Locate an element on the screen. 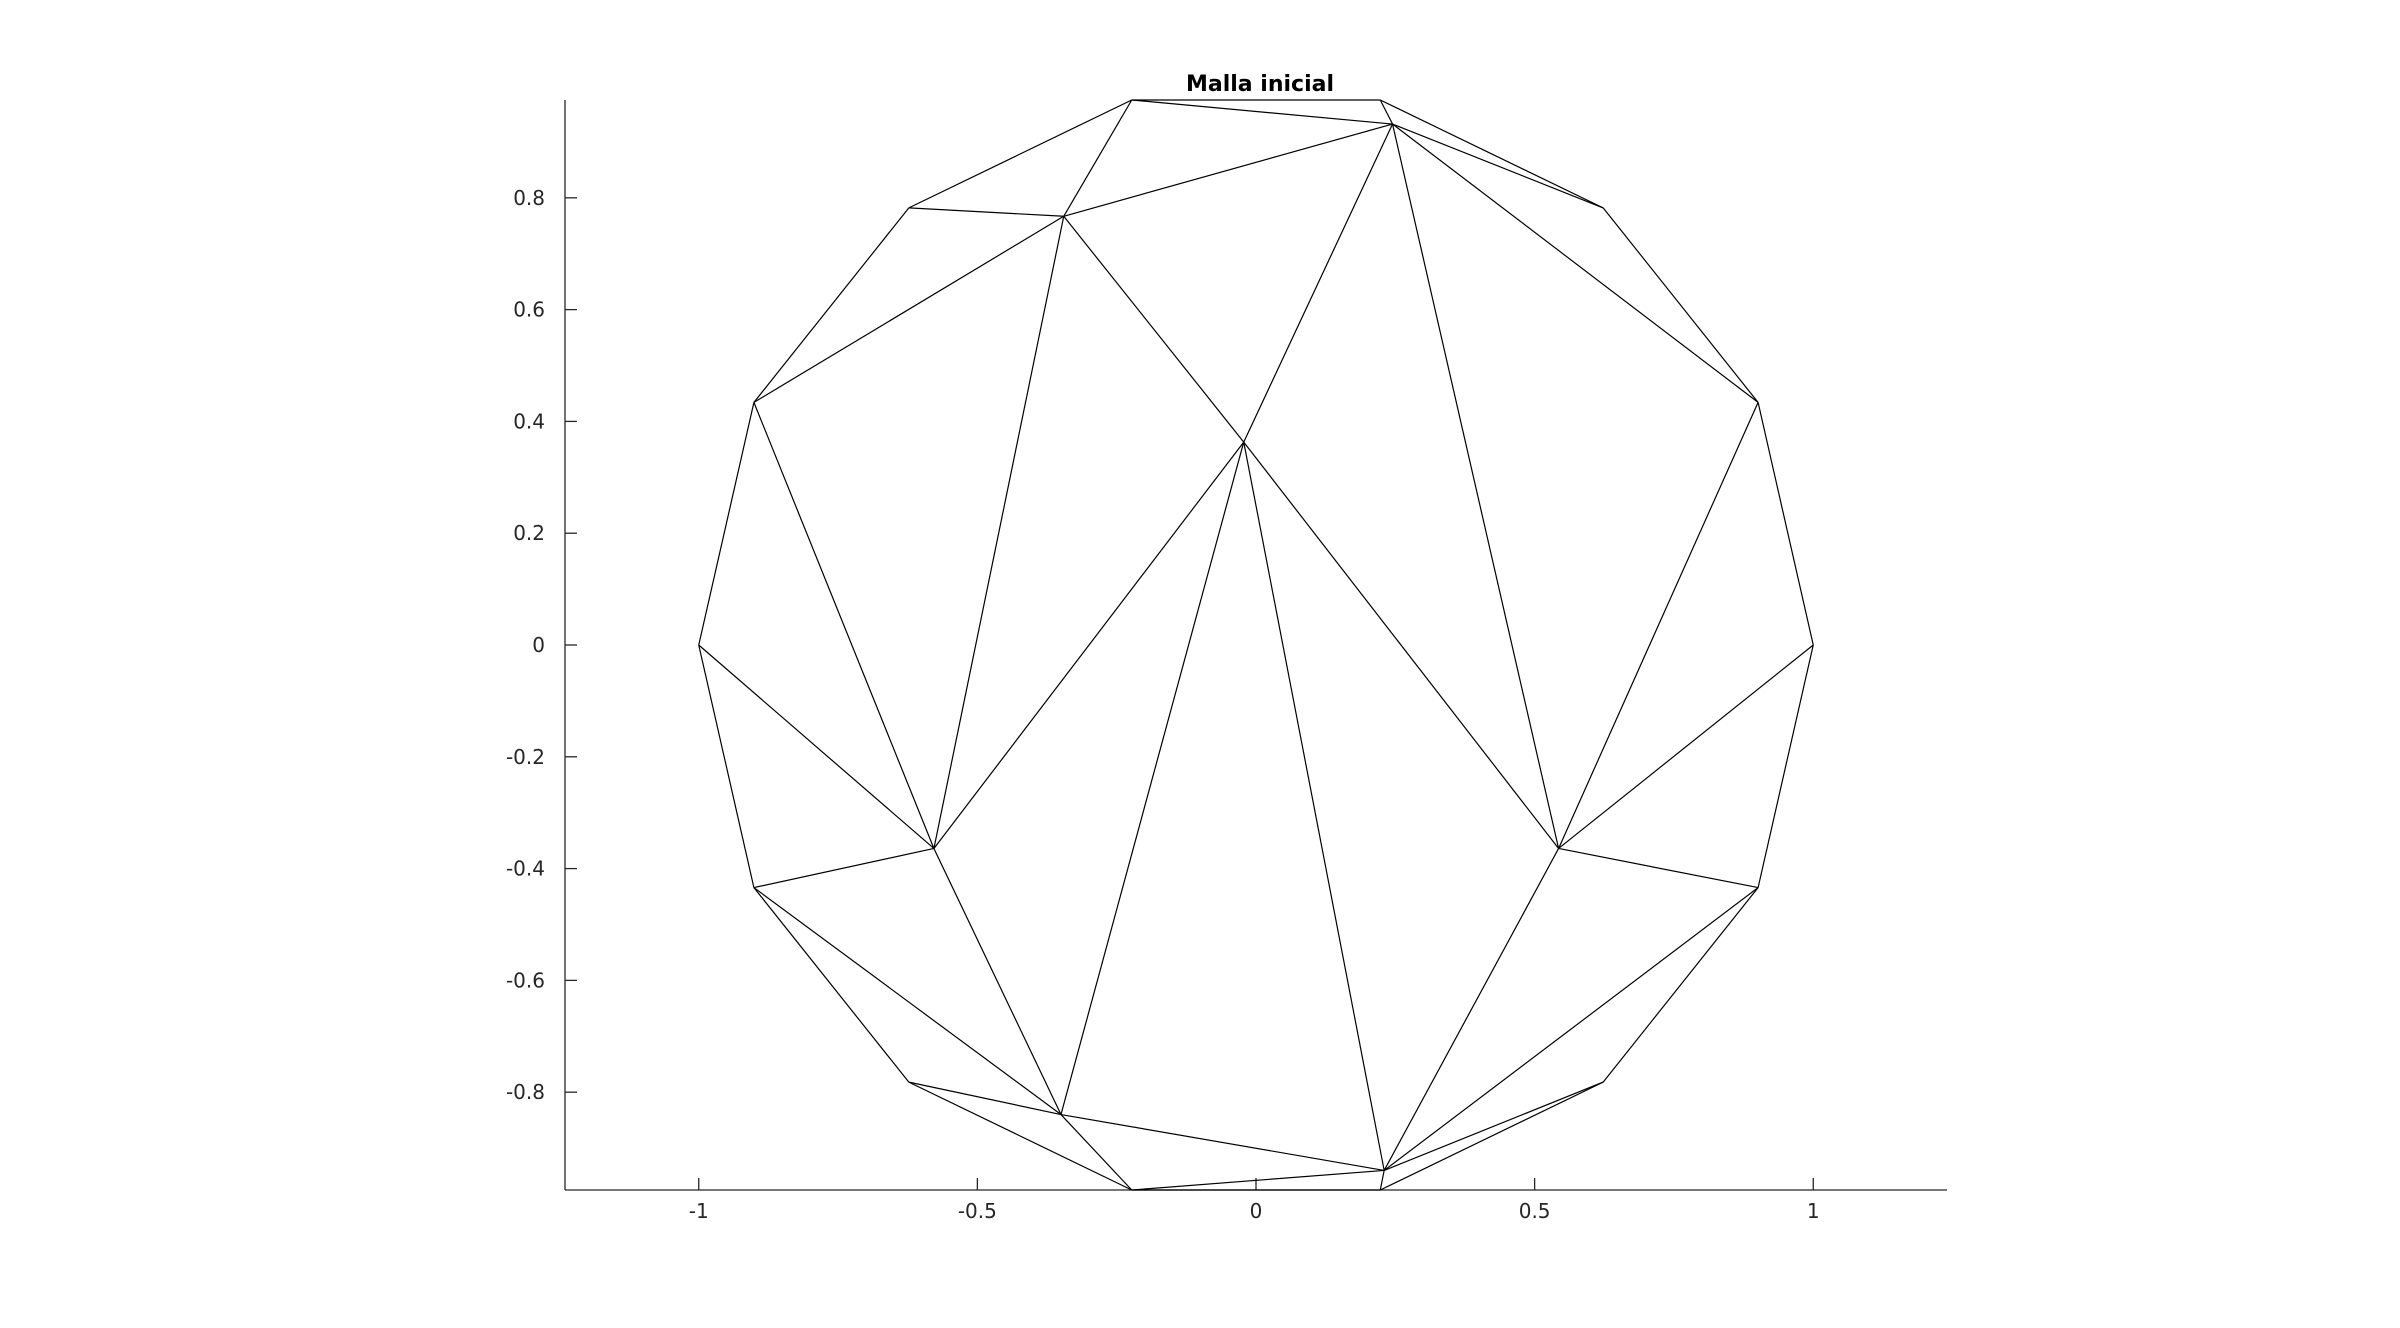 This screenshot has height=1328, width=2400. y-tick-label: 0.6 is located at coordinates (529, 310).